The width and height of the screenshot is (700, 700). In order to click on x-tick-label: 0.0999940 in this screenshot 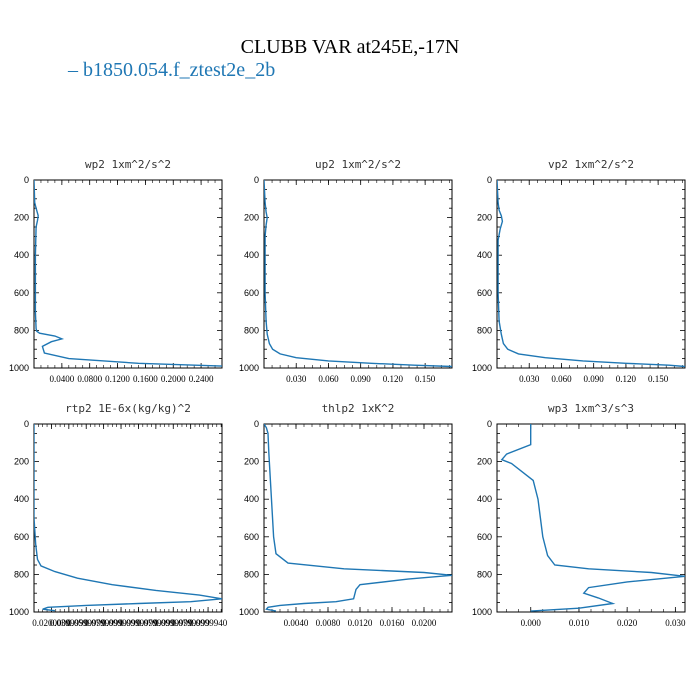, I will do `click(208, 623)`.